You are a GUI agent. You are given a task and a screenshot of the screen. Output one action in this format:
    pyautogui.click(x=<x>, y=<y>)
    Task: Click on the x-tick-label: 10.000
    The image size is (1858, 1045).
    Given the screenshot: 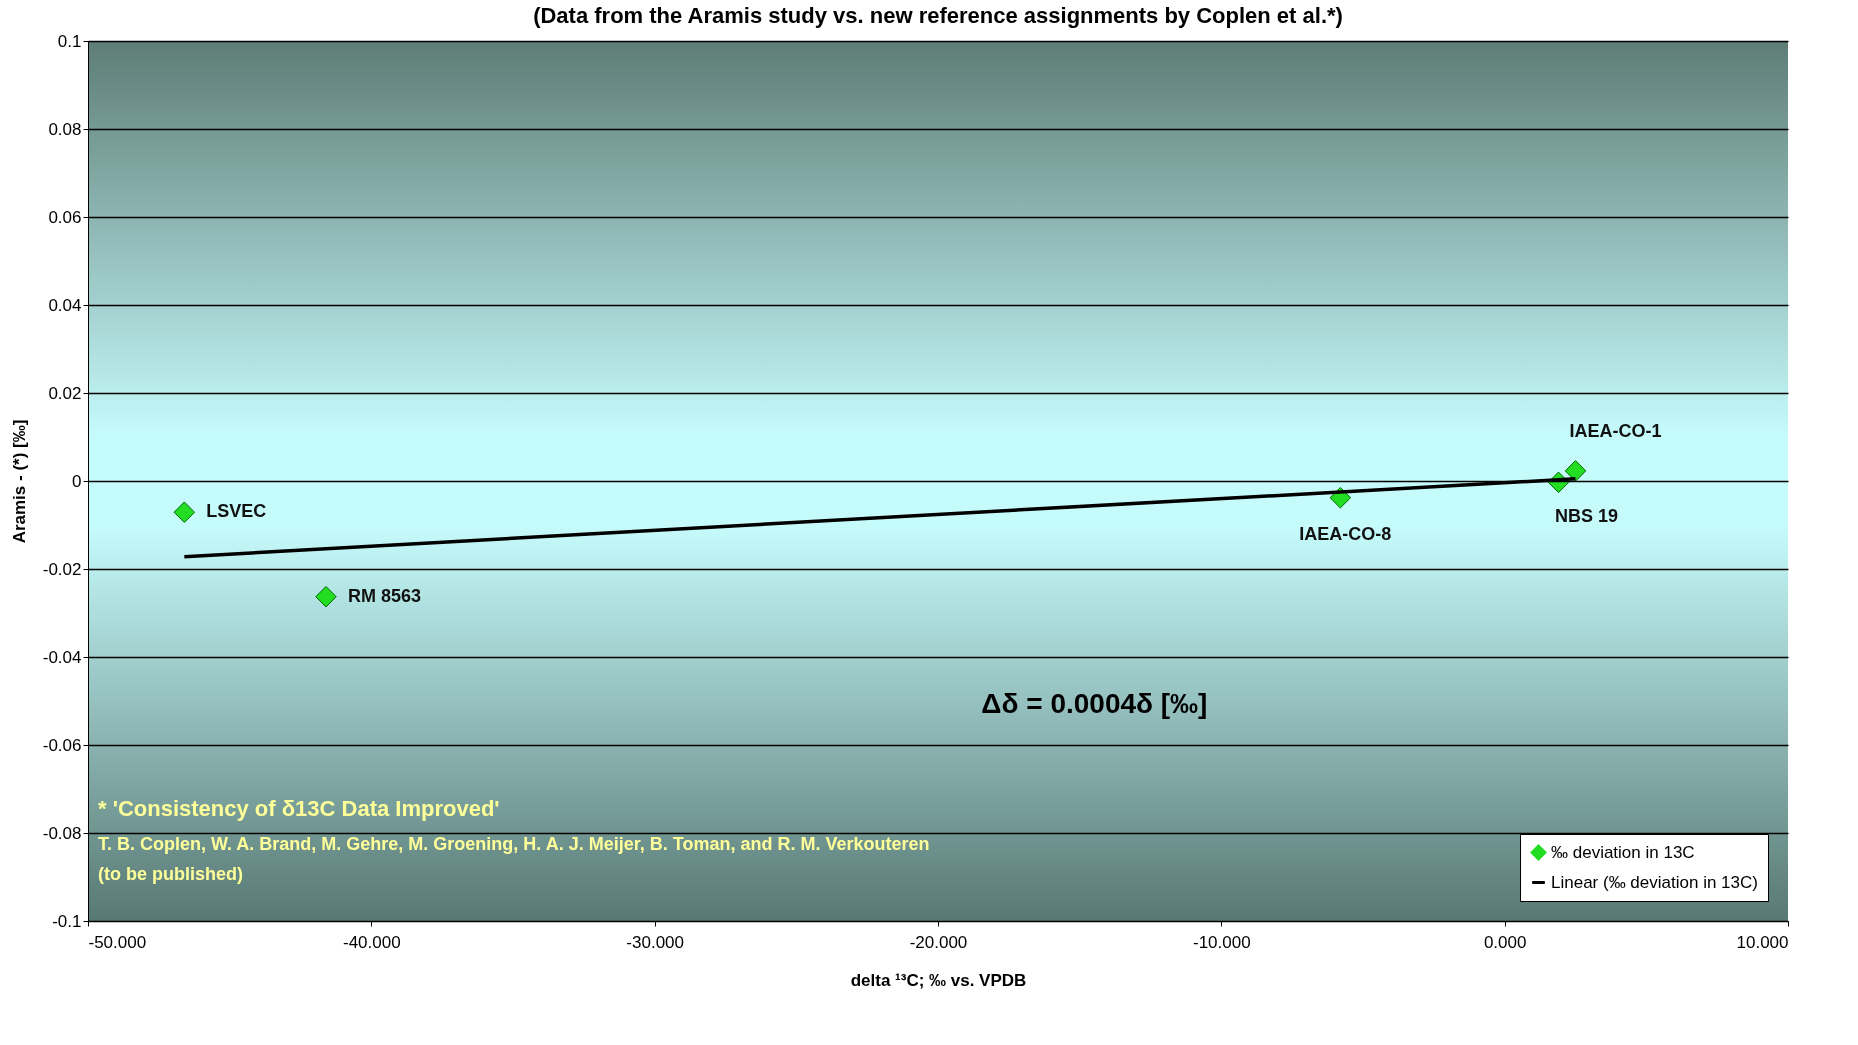 What is the action you would take?
    pyautogui.click(x=1762, y=942)
    